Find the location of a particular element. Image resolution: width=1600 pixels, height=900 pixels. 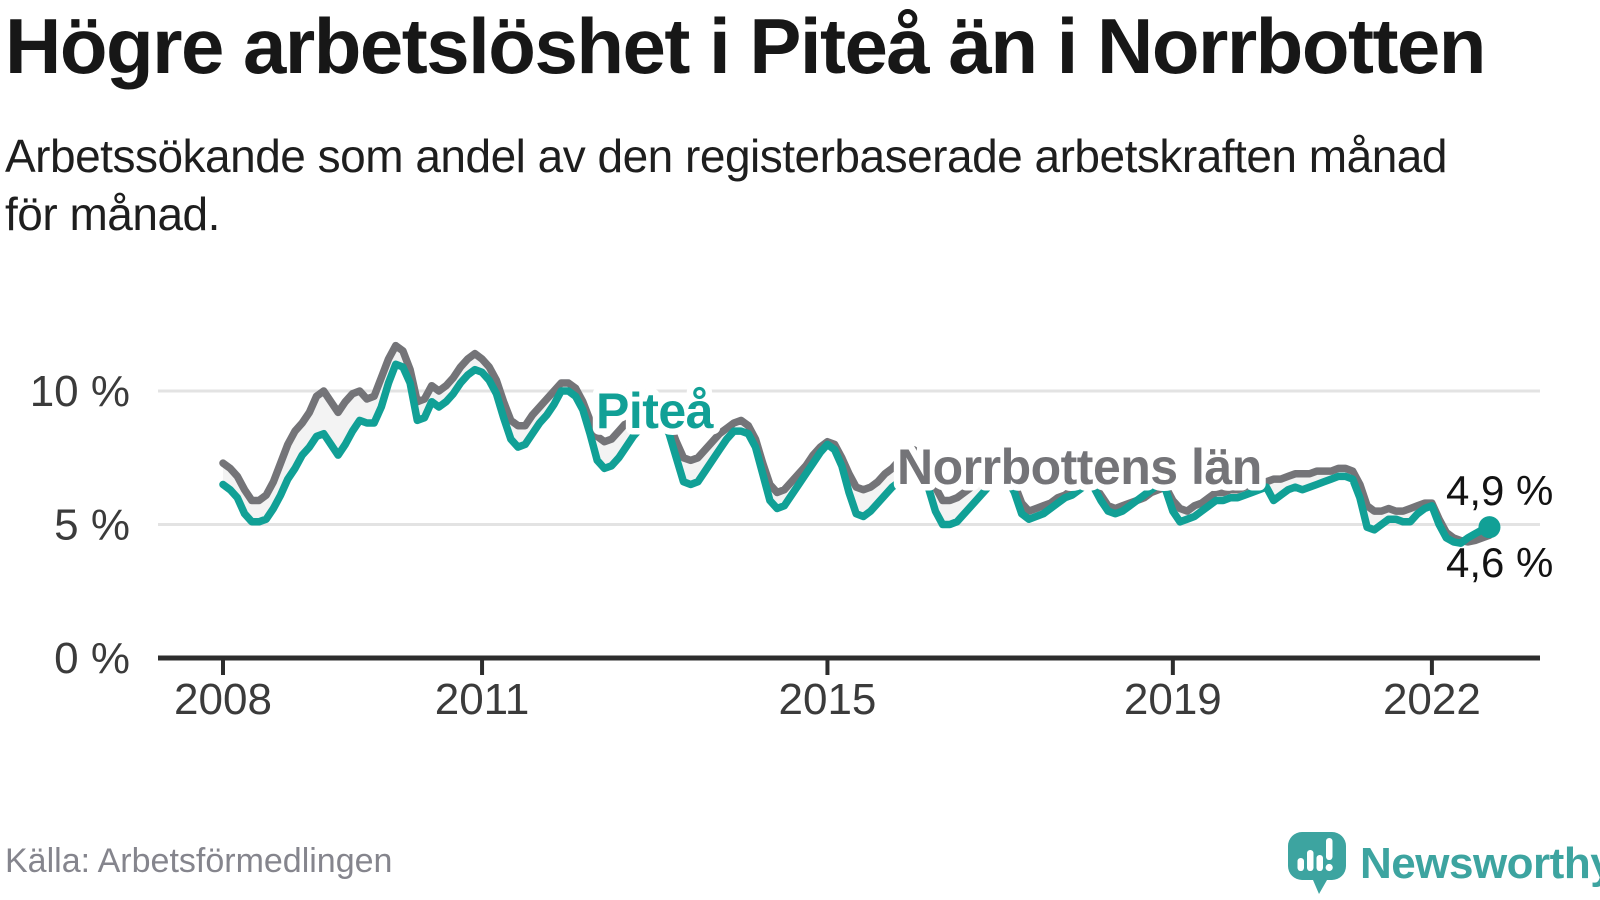

newsworthy-logo-text: Newsworthy is located at coordinates (1480, 863).